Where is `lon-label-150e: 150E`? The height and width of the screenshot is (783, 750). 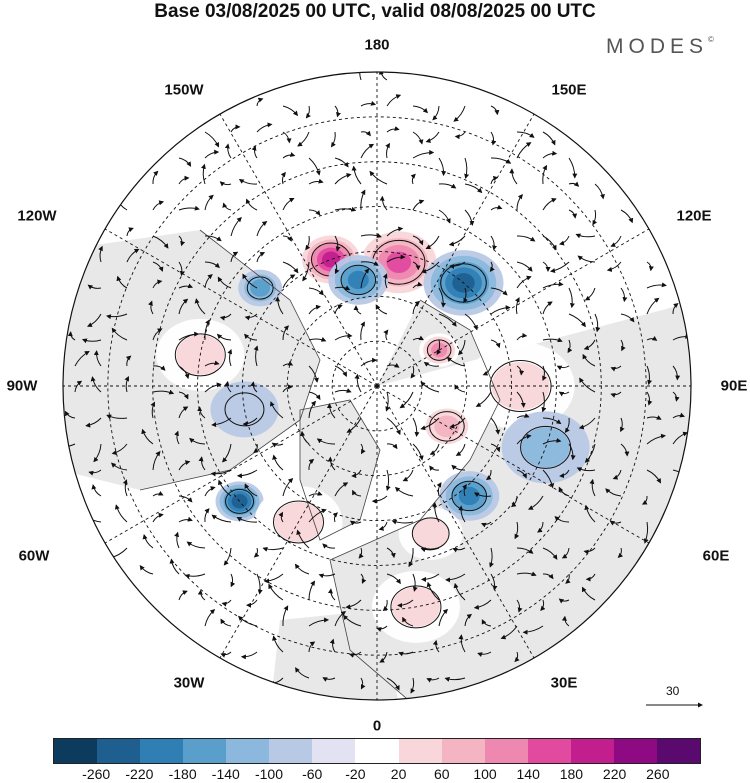 lon-label-150e: 150E is located at coordinates (569, 90).